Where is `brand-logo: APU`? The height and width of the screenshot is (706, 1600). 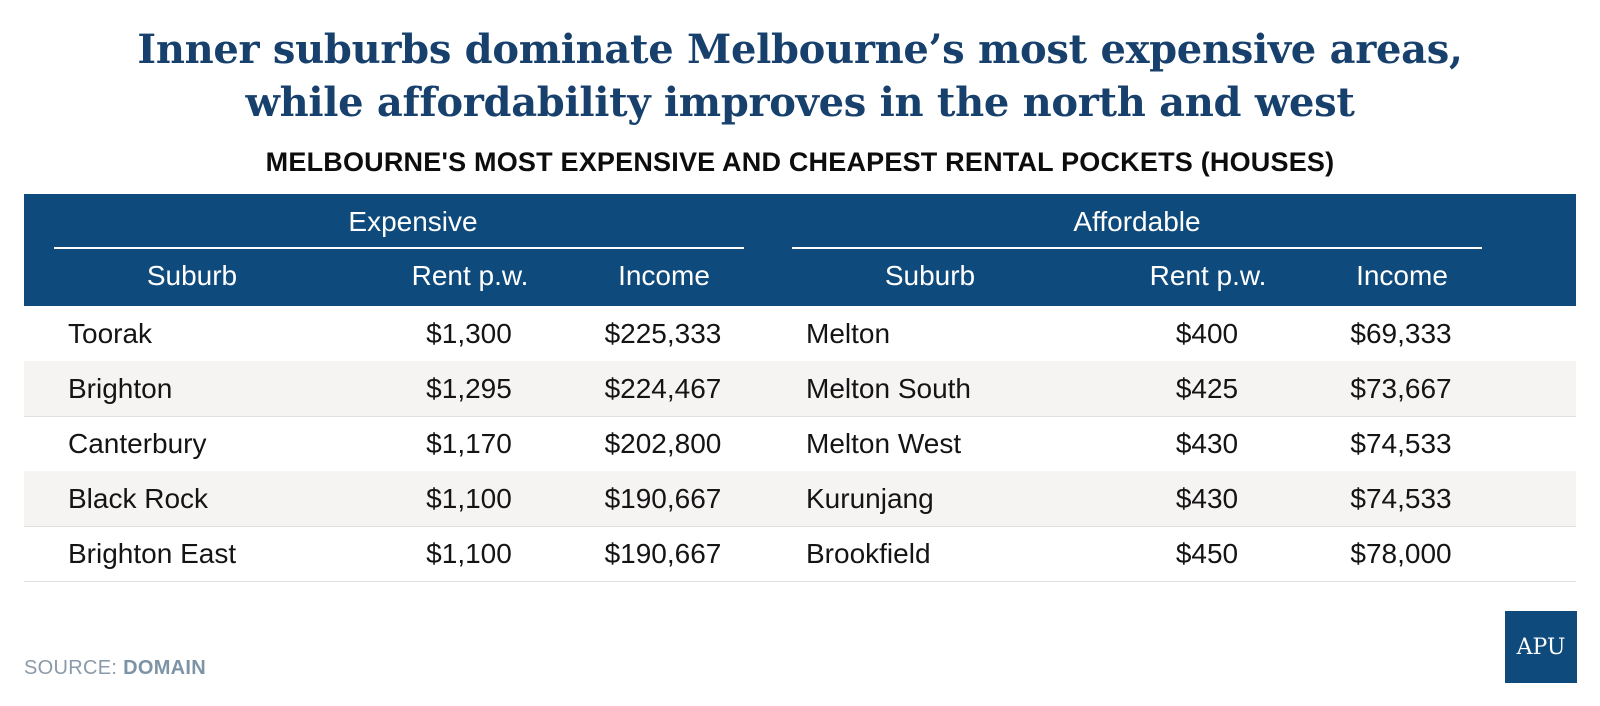
brand-logo: APU is located at coordinates (1541, 647).